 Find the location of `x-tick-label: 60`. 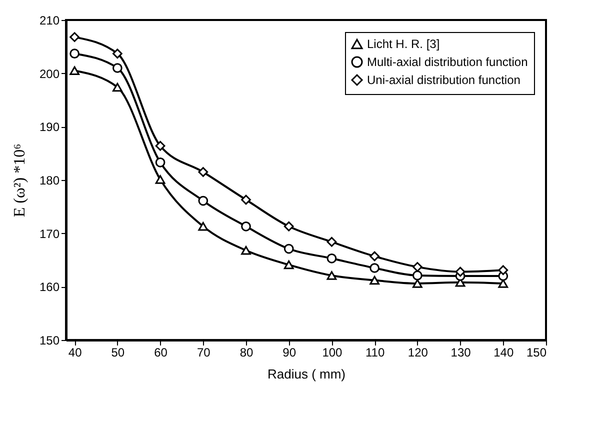

x-tick-label: 60 is located at coordinates (161, 353).